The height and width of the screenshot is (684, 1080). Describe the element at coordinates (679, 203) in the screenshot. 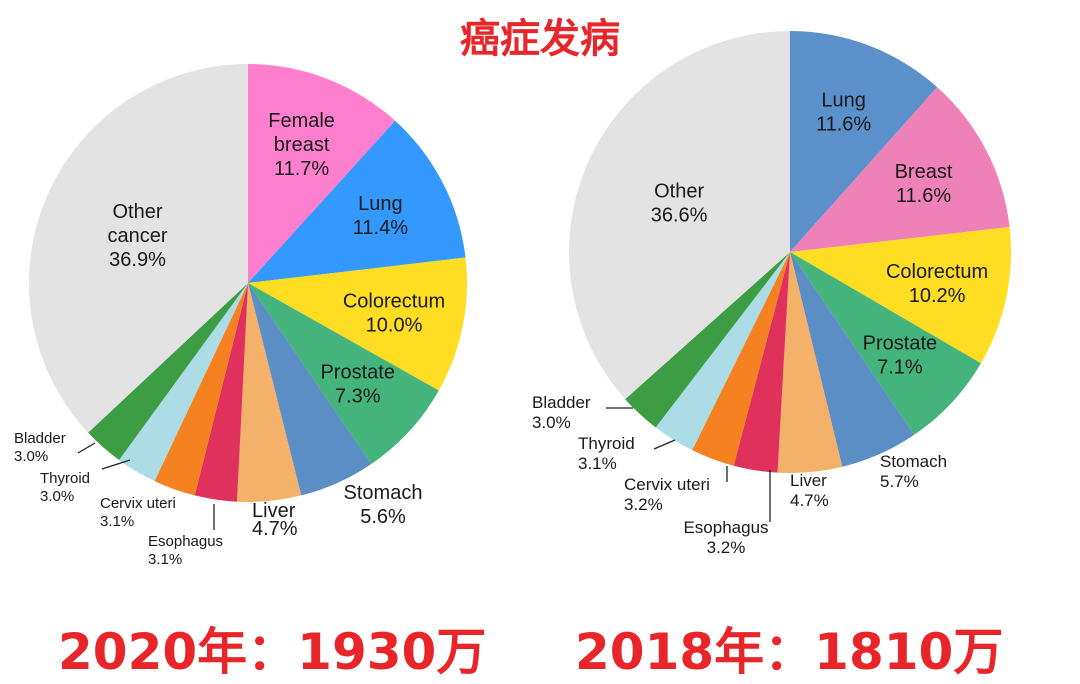

I see `slice-label-2018-other: Other 36.6%` at that location.